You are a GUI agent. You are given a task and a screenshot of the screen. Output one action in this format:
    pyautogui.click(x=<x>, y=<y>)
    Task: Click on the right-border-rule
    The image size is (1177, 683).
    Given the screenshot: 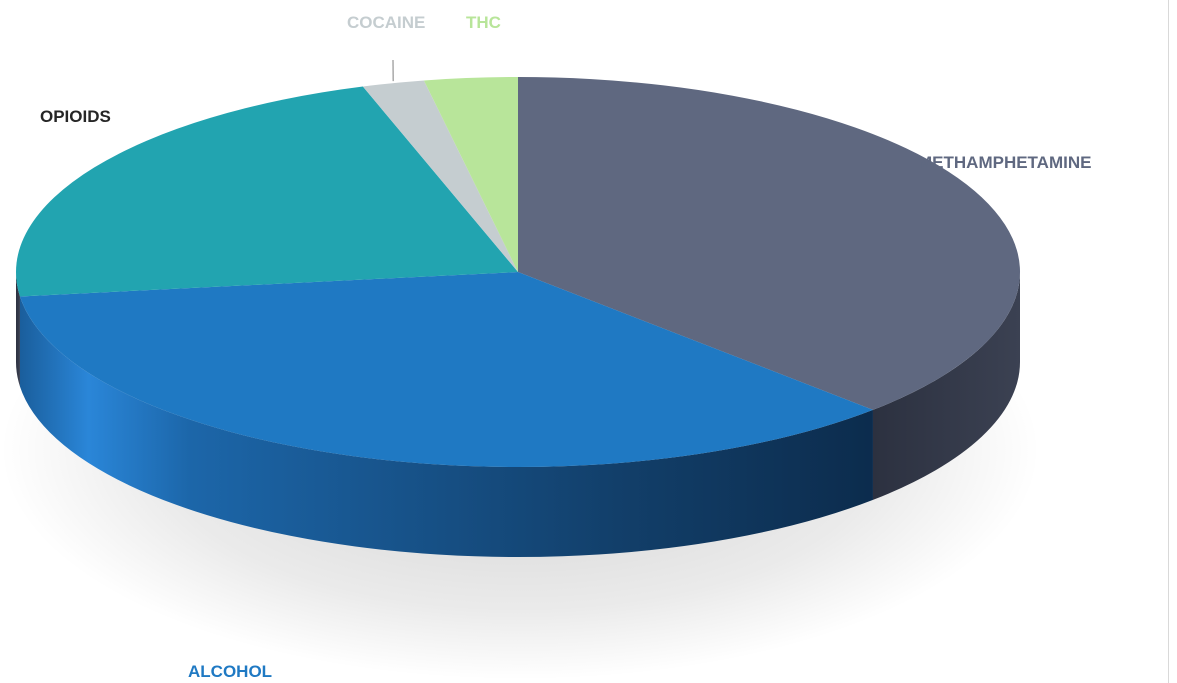 What is the action you would take?
    pyautogui.click(x=1168, y=341)
    